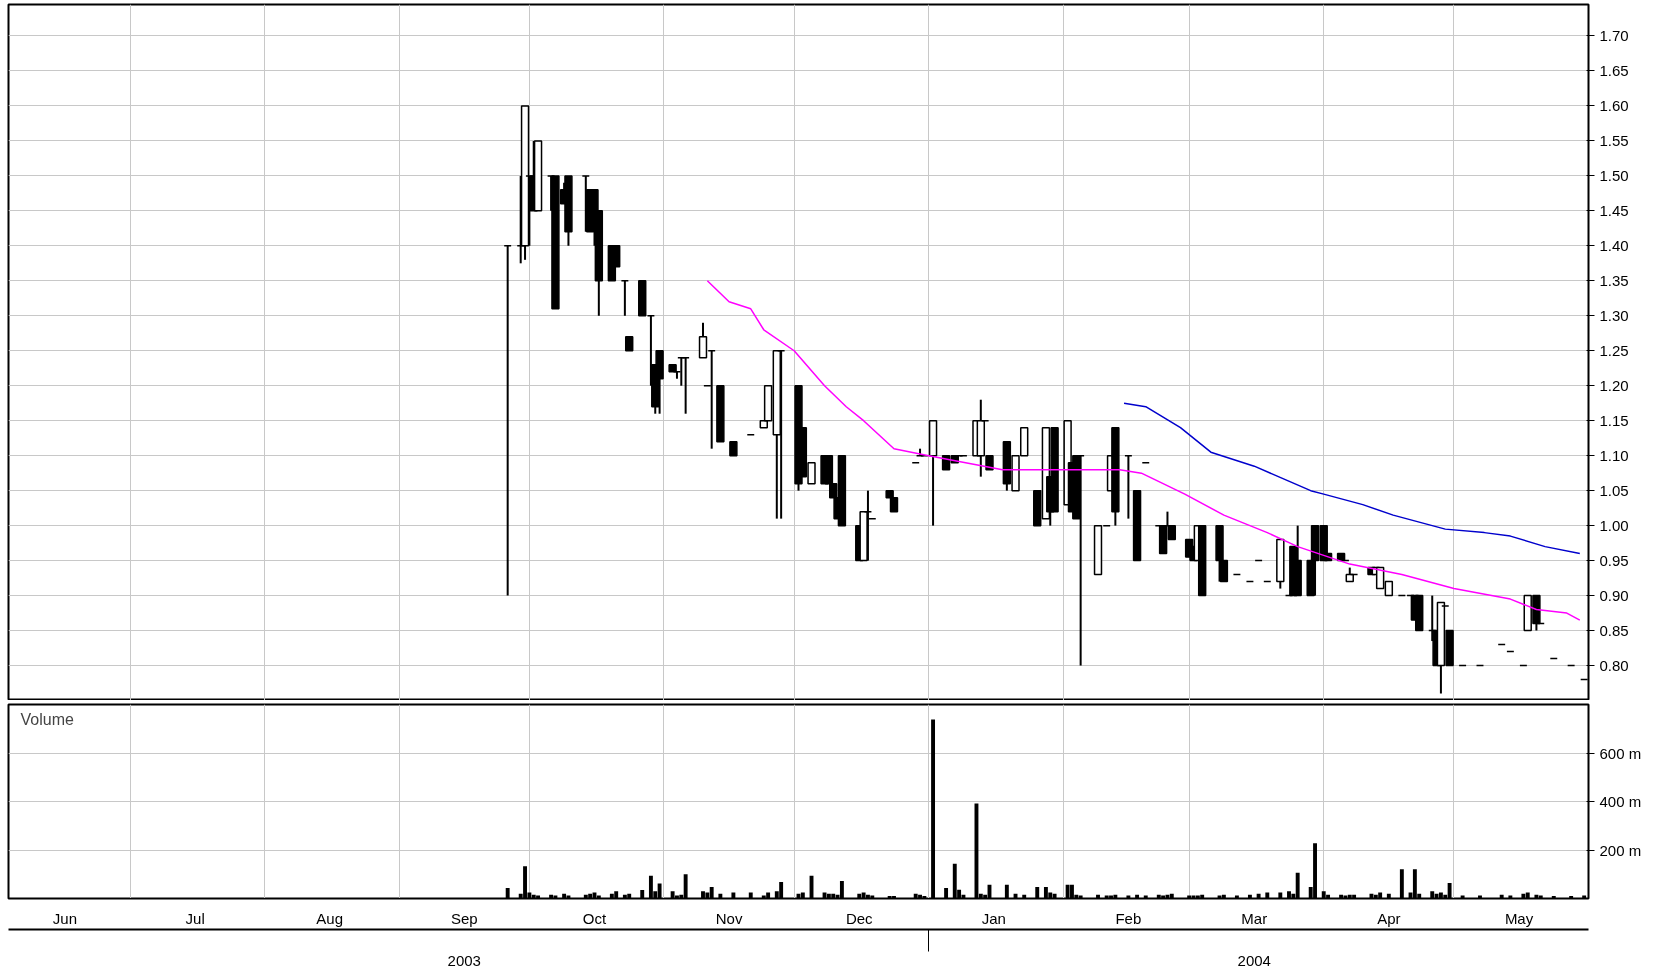  Describe the element at coordinates (859, 918) in the screenshot. I see `x-tick-label: Dec` at that location.